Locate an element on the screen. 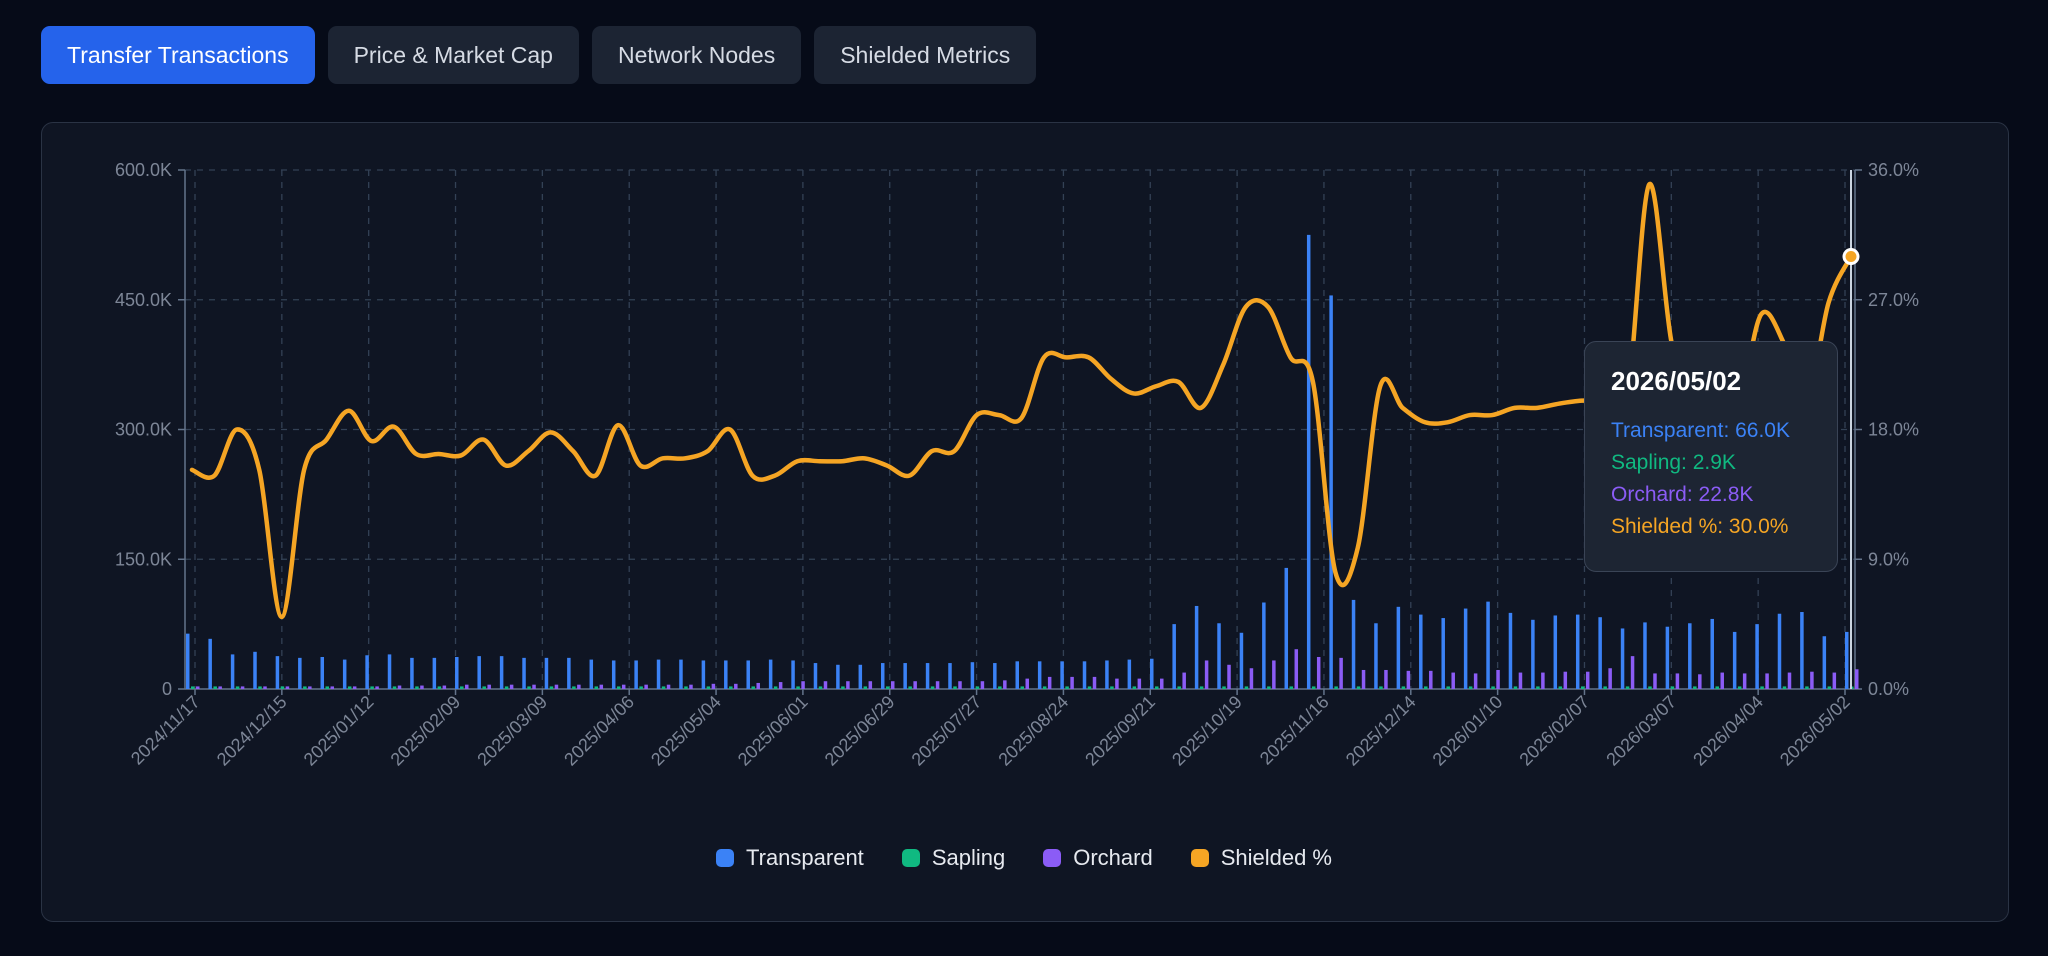  x-tick-label: 2026/05/02 is located at coordinates (1815, 731).